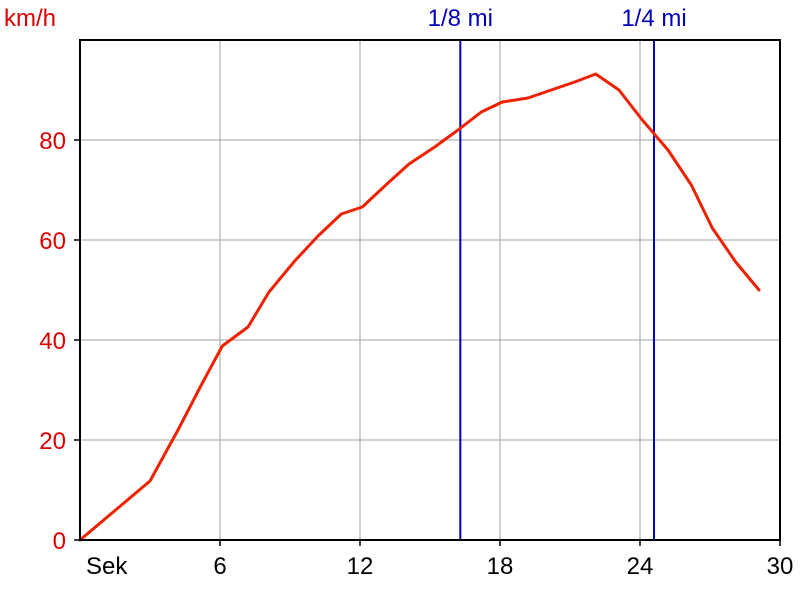 The image size is (800, 600). What do you see at coordinates (360, 566) in the screenshot?
I see `x-tick-label-12: 12` at bounding box center [360, 566].